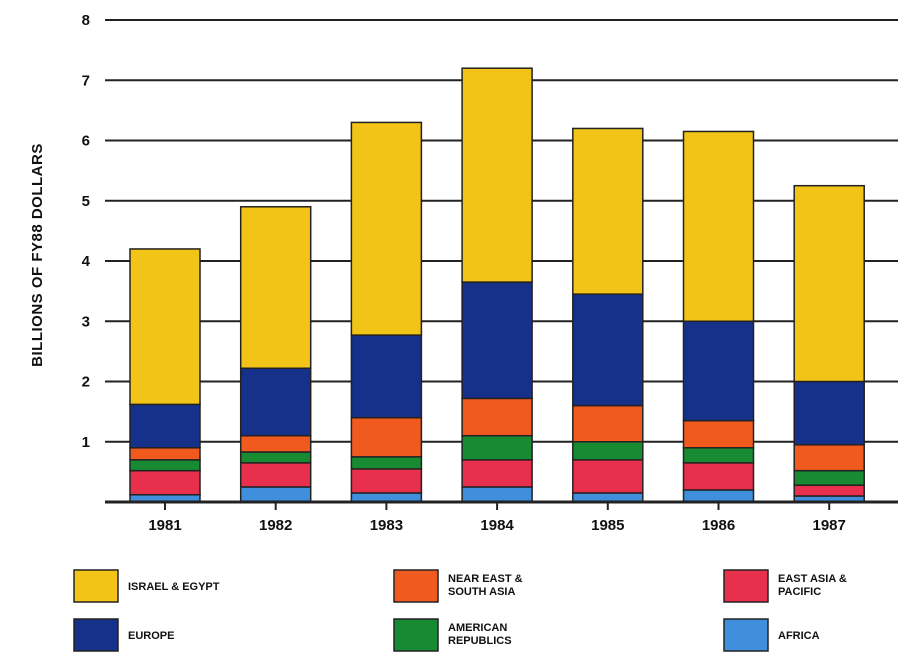 The image size is (905, 658). Describe the element at coordinates (477, 628) in the screenshot. I see `legend-label: AMERICAN` at that location.